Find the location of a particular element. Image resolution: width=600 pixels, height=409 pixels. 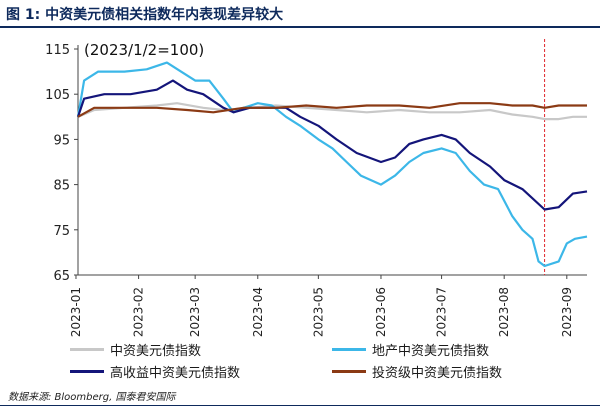

legend-label: 地产中资美元债指数 is located at coordinates (431, 351).